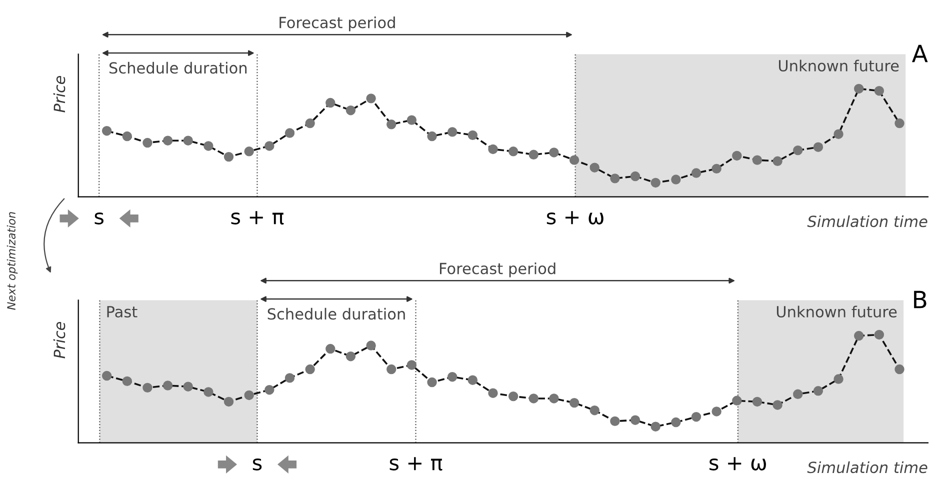 This screenshot has width=944, height=492. I want to click on chart-title: A, so click(920, 53).